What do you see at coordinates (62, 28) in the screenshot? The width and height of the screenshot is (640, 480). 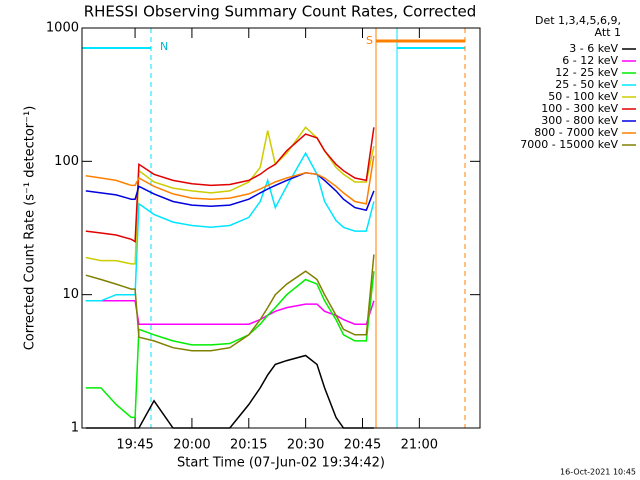 I see `y-tick-label: 1000` at bounding box center [62, 28].